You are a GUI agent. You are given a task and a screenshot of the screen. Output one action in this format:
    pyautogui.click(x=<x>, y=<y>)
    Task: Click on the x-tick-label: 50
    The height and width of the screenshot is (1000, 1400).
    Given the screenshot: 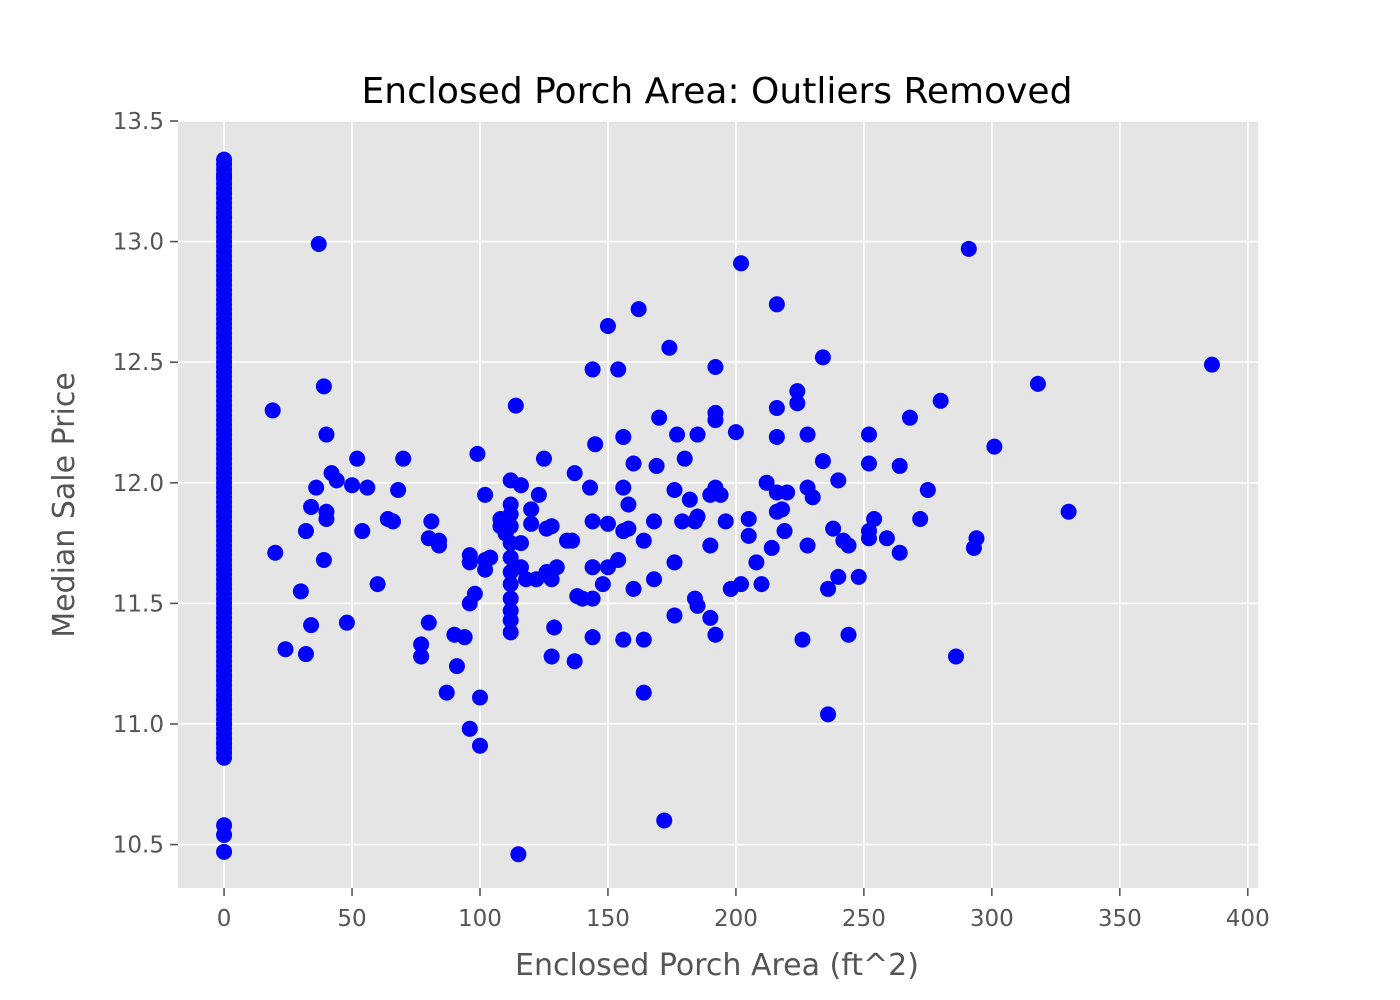 What is the action you would take?
    pyautogui.click(x=351, y=919)
    